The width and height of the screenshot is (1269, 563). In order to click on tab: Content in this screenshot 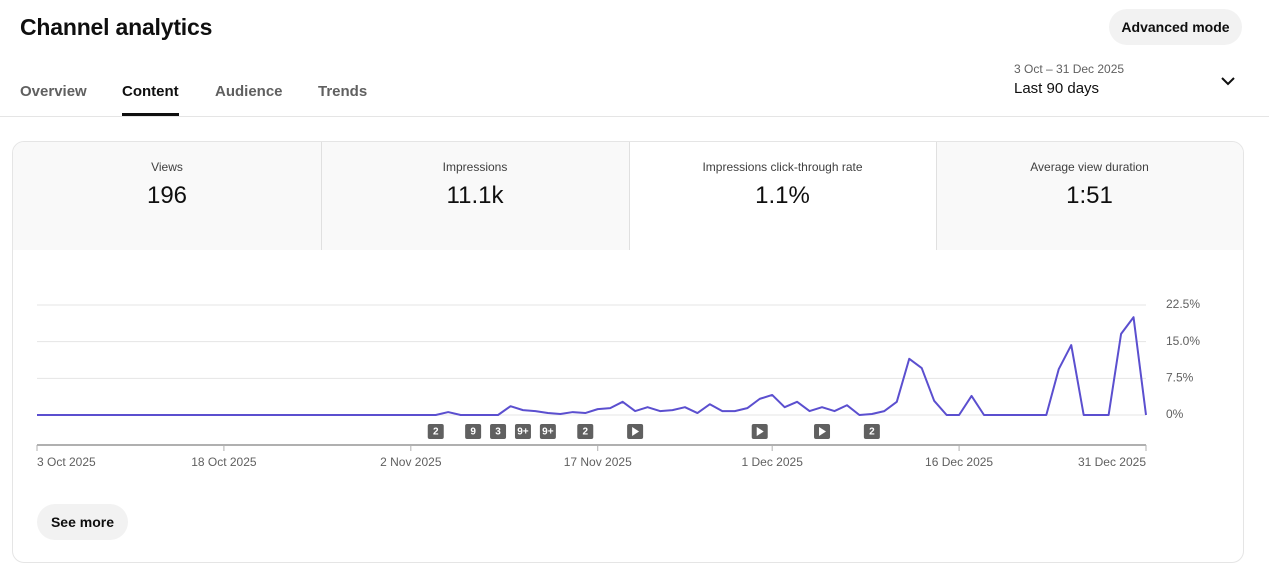, I will do `click(150, 91)`.